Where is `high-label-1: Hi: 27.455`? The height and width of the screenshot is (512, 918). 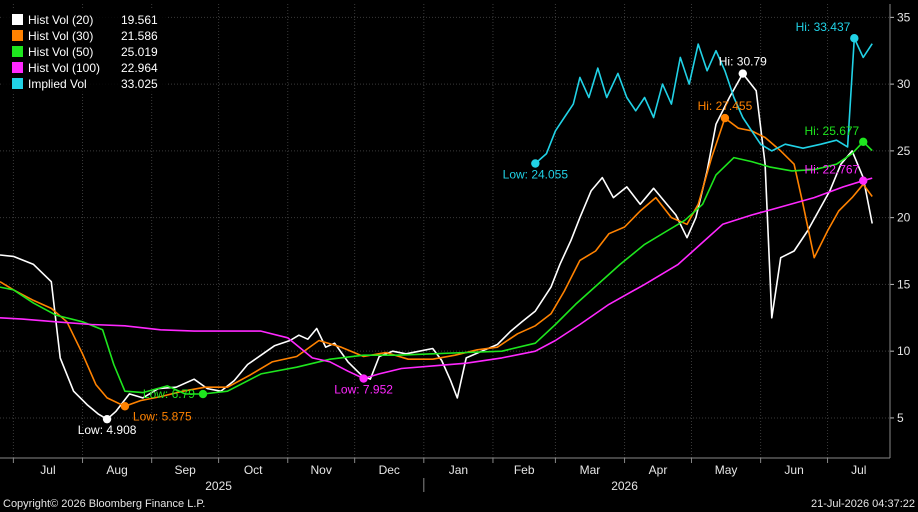
high-label-1: Hi: 27.455 is located at coordinates (725, 106).